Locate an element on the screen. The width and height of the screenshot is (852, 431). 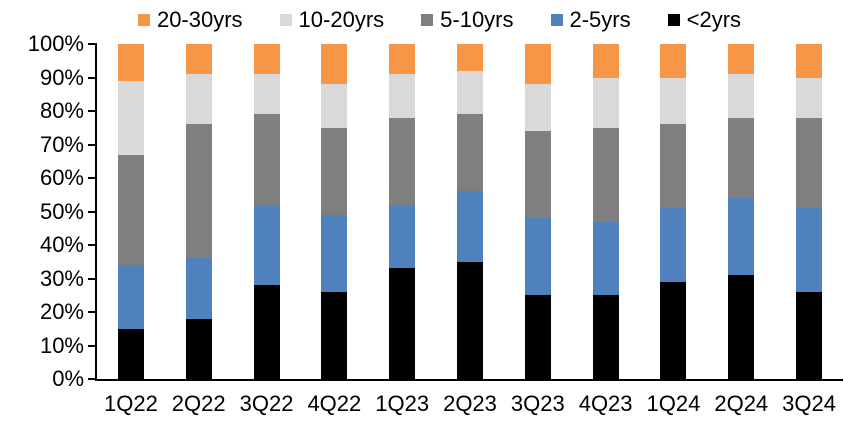
x-axis-label-2q24: 2Q24 is located at coordinates (741, 403).